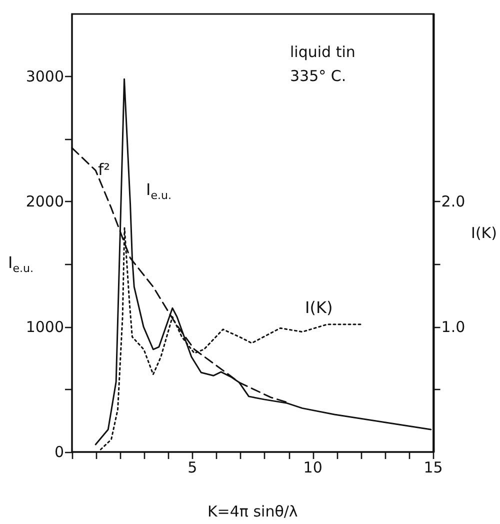 Image resolution: width=500 pixels, height=524 pixels. I want to click on x-tick-label: 5, so click(193, 467).